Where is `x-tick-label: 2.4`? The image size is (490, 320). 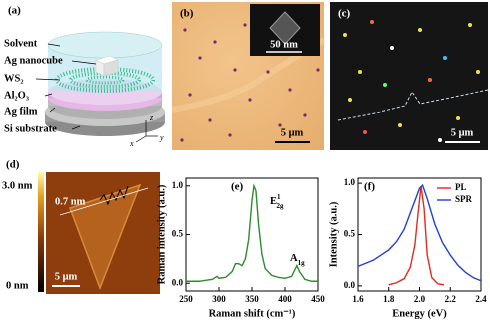 x-tick-label: 2.4 is located at coordinates (481, 299).